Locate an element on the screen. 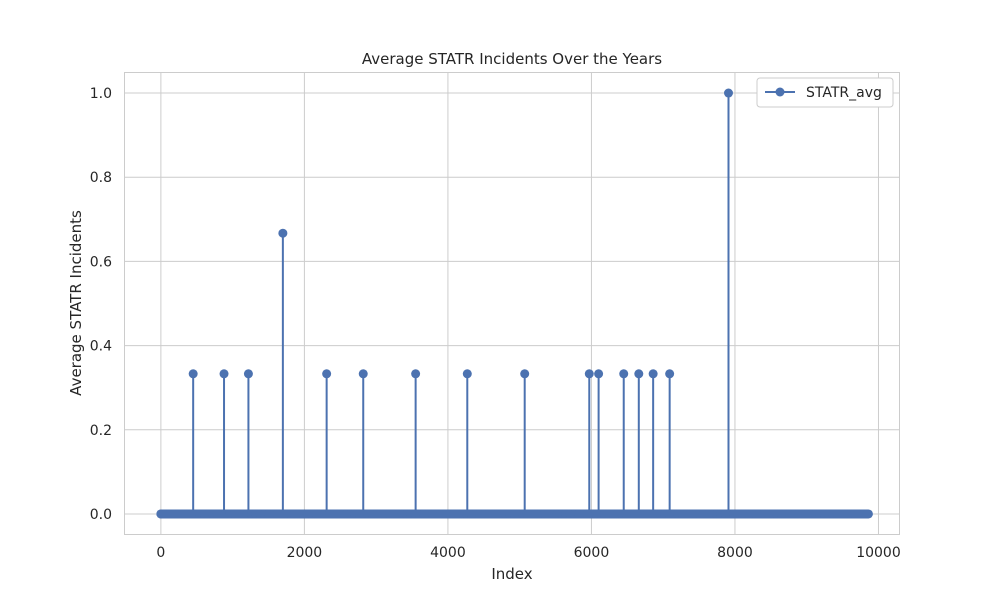  legend-marker-swatch is located at coordinates (780, 92).